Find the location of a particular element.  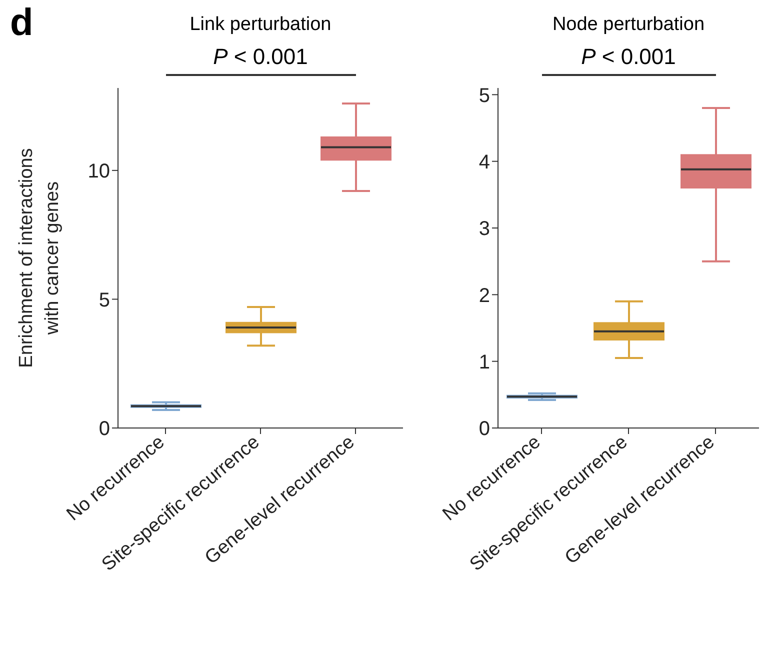

text: d is located at coordinates (22, 23).